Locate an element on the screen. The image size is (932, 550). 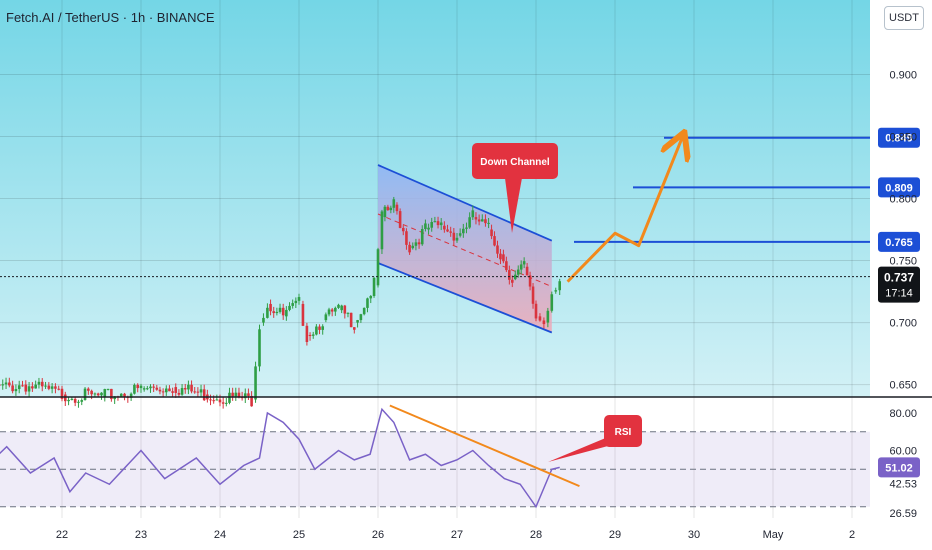
down-channel is located at coordinates (465, 249).